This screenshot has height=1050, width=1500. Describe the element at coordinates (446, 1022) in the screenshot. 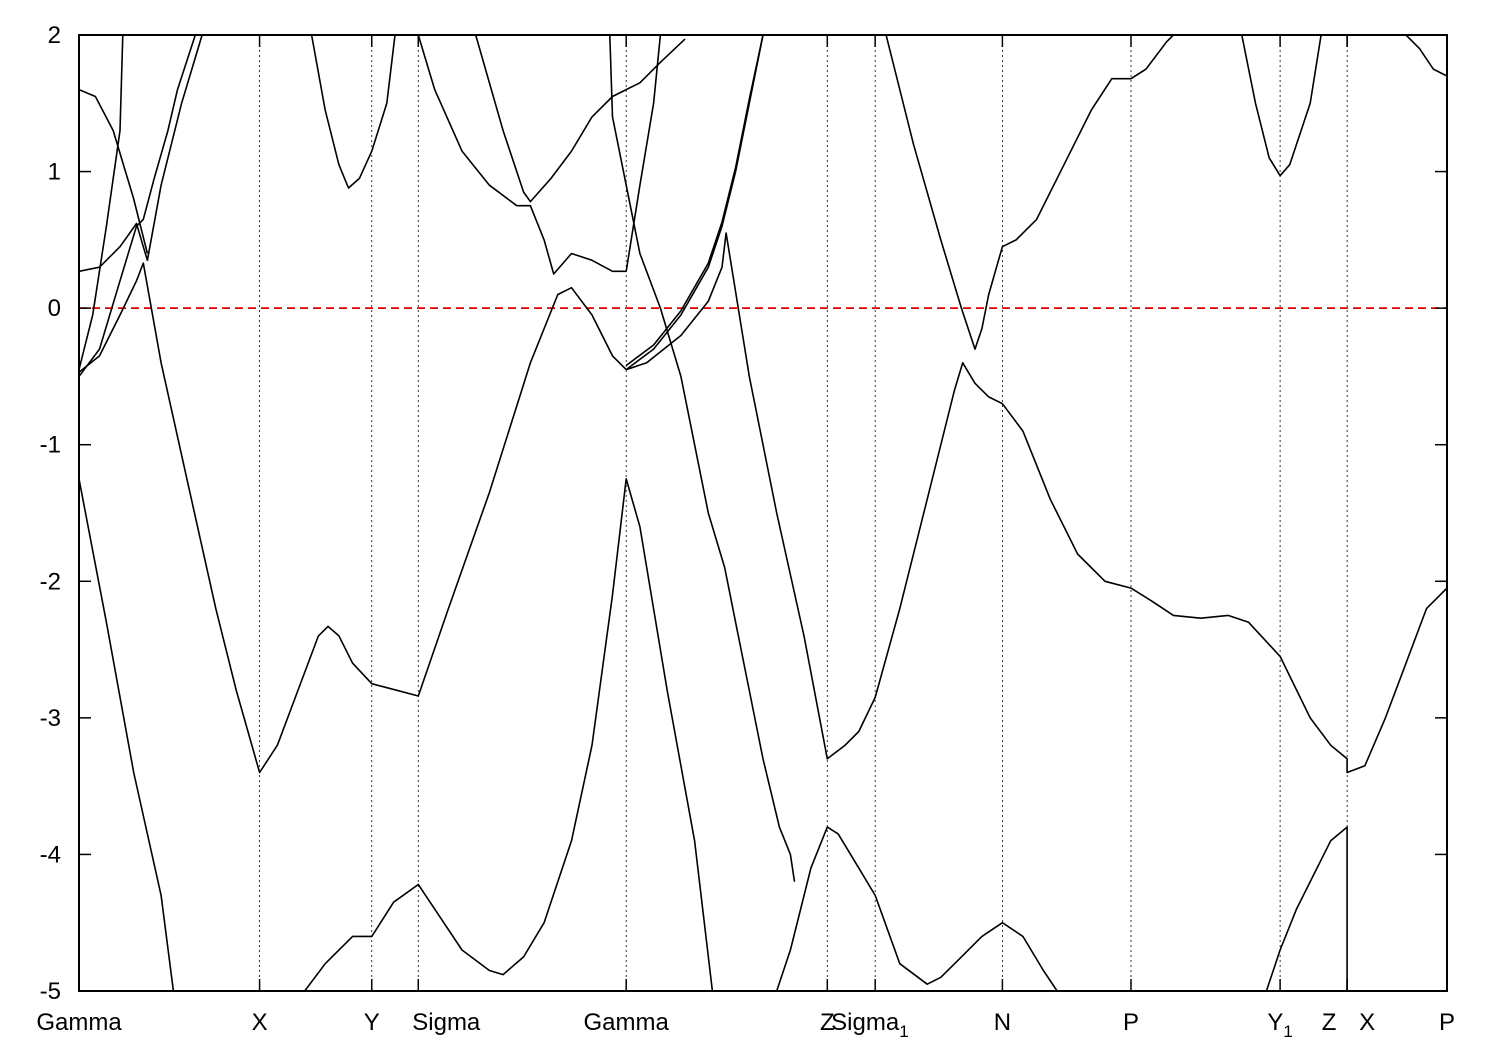

I see `x-tick-label: Sigma` at that location.